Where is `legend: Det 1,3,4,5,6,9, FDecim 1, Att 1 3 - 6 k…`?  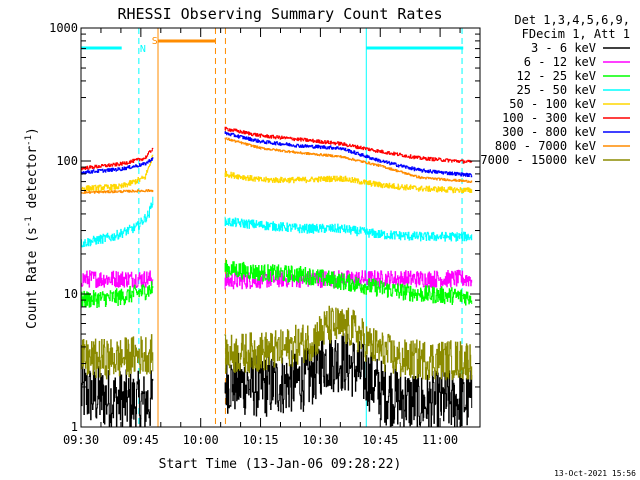 legend: Det 1,3,4,5,6,9, FDecim 1, Att 1 3 - 6 k… is located at coordinates (555, 90).